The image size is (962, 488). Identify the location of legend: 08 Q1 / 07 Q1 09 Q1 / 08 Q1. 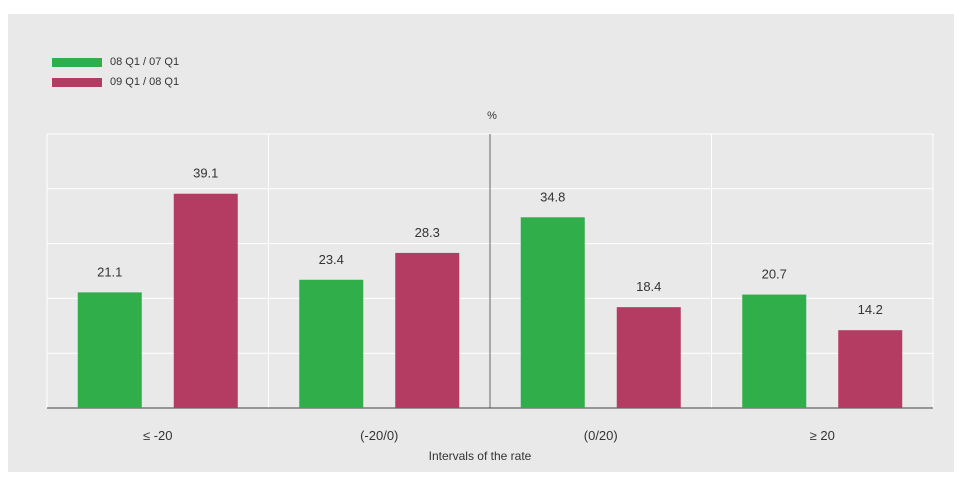
(115, 72).